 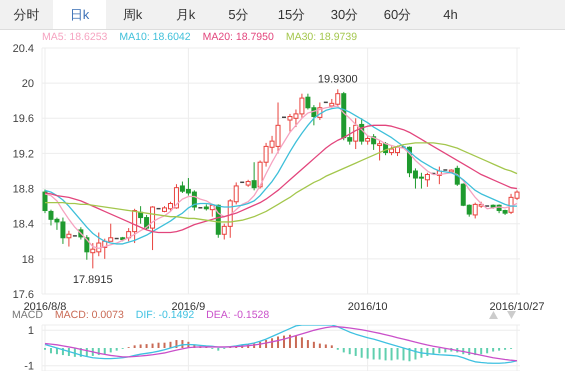 I want to click on x-tick-label: 2016/10/27, so click(x=517, y=306).